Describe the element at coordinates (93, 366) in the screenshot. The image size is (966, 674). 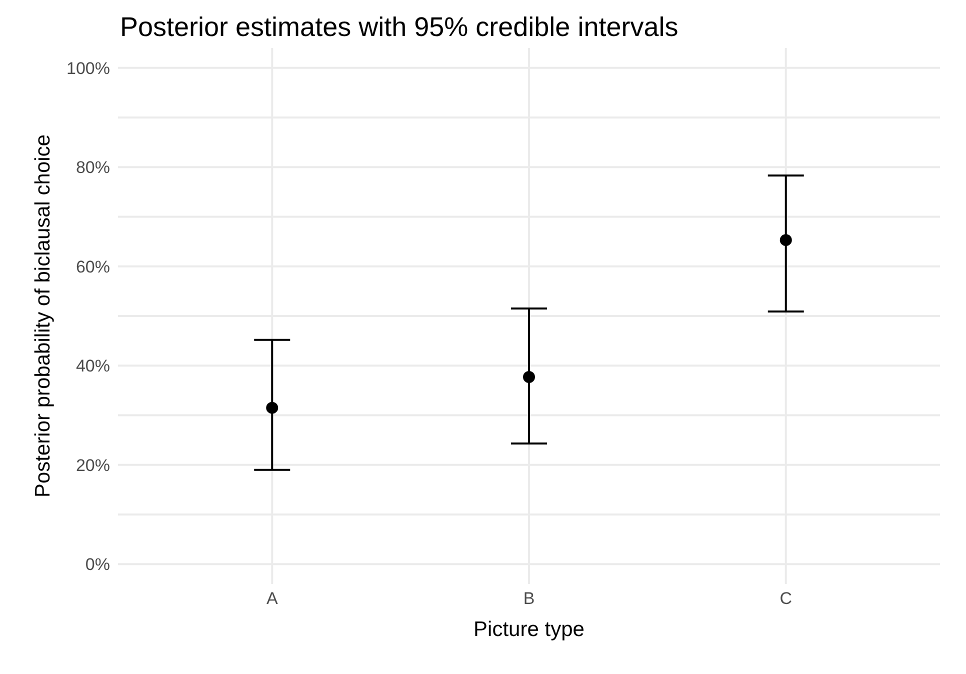
I see `y-tick-label: 40%` at that location.